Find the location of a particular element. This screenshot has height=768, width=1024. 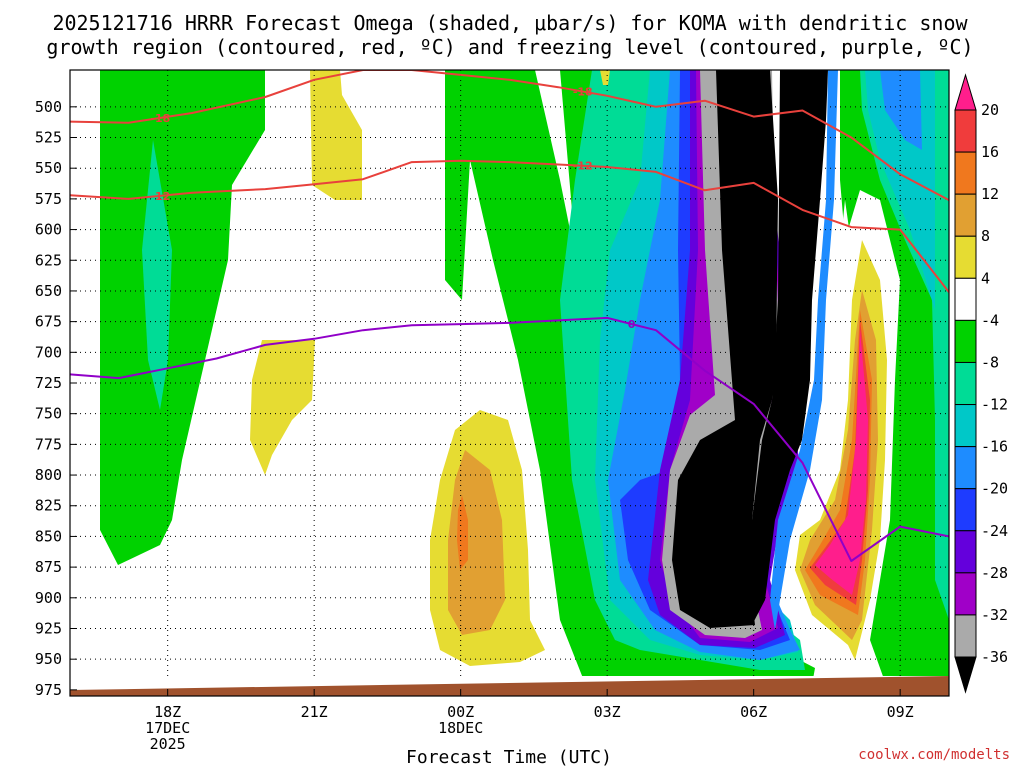

y-tick-label: 900 is located at coordinates (48, 598).